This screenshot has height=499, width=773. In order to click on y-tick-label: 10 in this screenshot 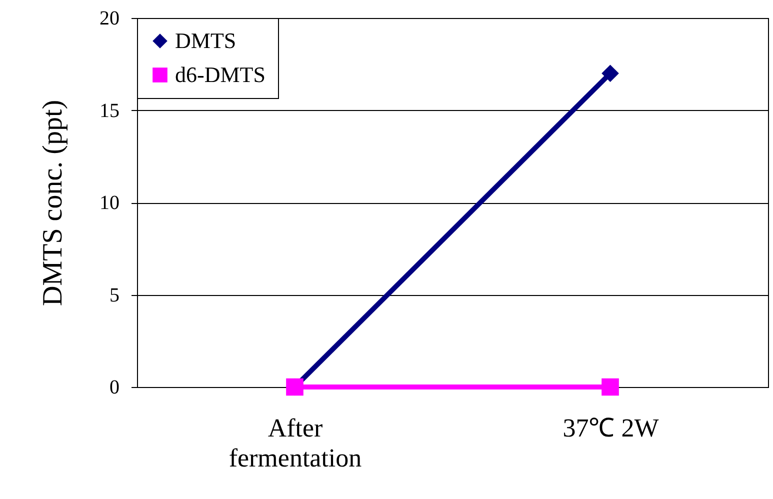, I will do `click(110, 203)`.